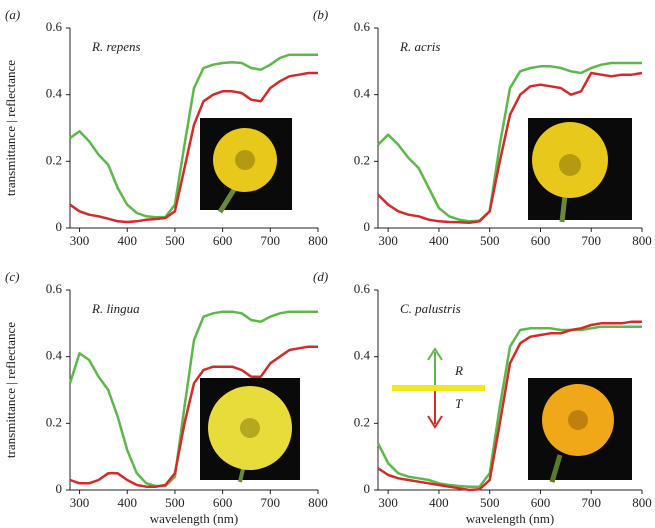 Image resolution: width=655 pixels, height=528 pixels. Describe the element at coordinates (580, 430) in the screenshot. I see `flower-photo-d` at that location.